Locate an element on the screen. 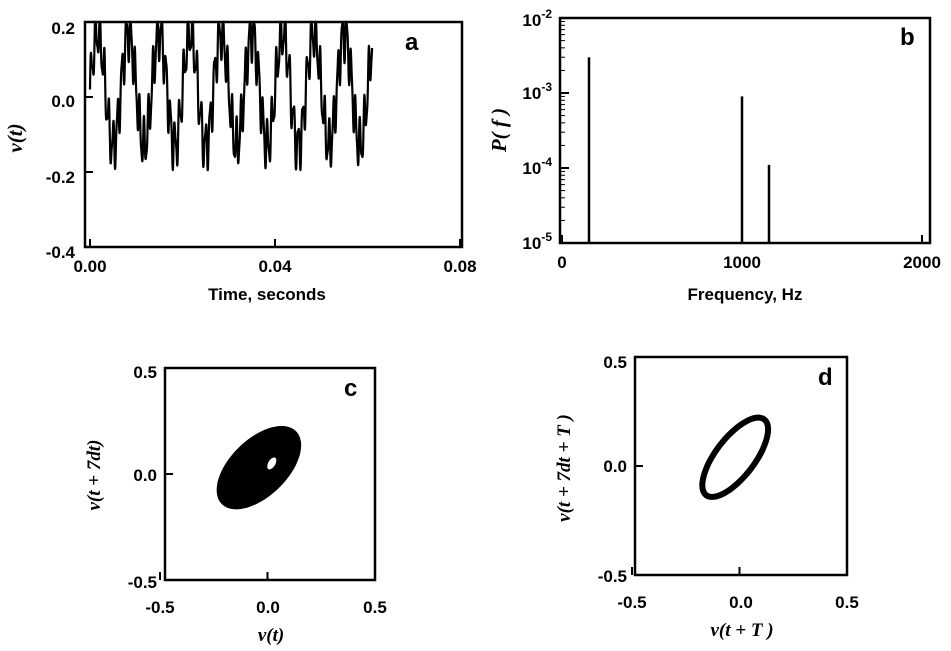  panel-b-xtick-label: 1000 is located at coordinates (742, 262).